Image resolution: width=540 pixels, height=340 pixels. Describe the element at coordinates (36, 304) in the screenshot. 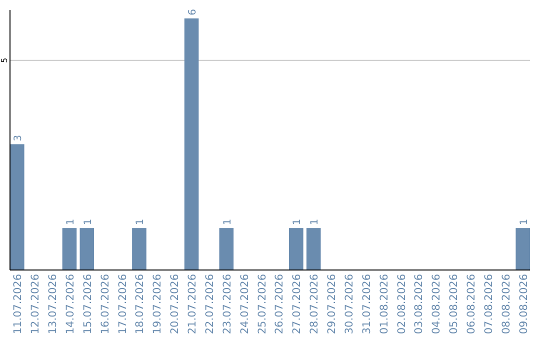

I see `x-tick-label: 12.07.2026` at that location.